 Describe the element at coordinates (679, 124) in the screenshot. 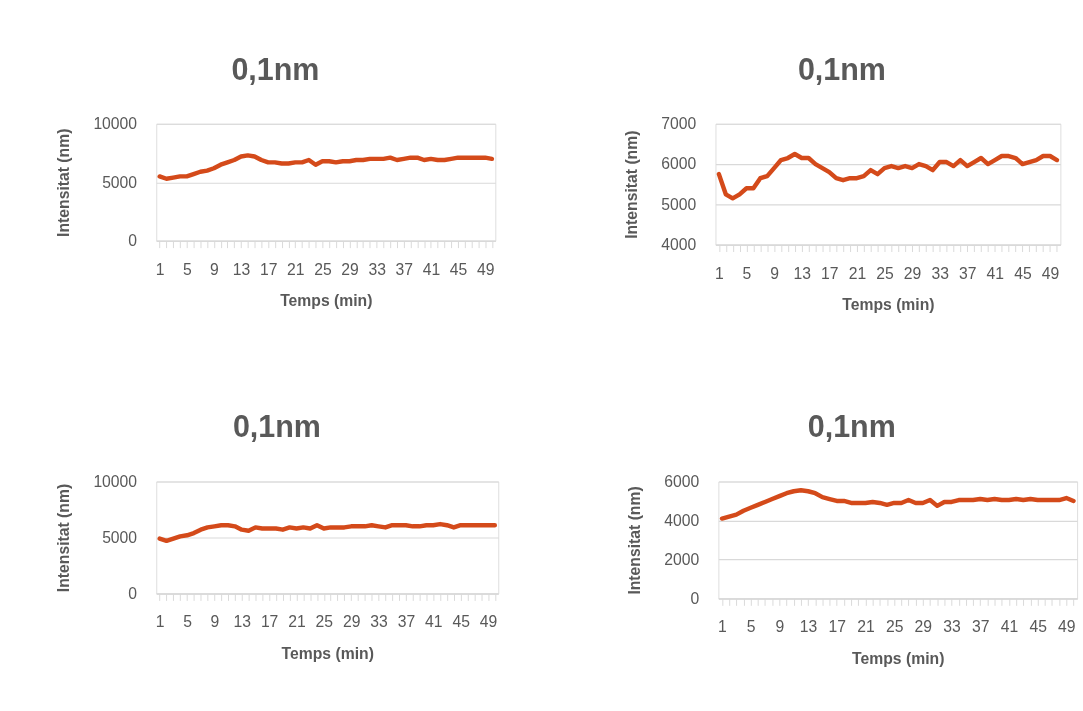

I see `y-tick-label: 7000` at that location.